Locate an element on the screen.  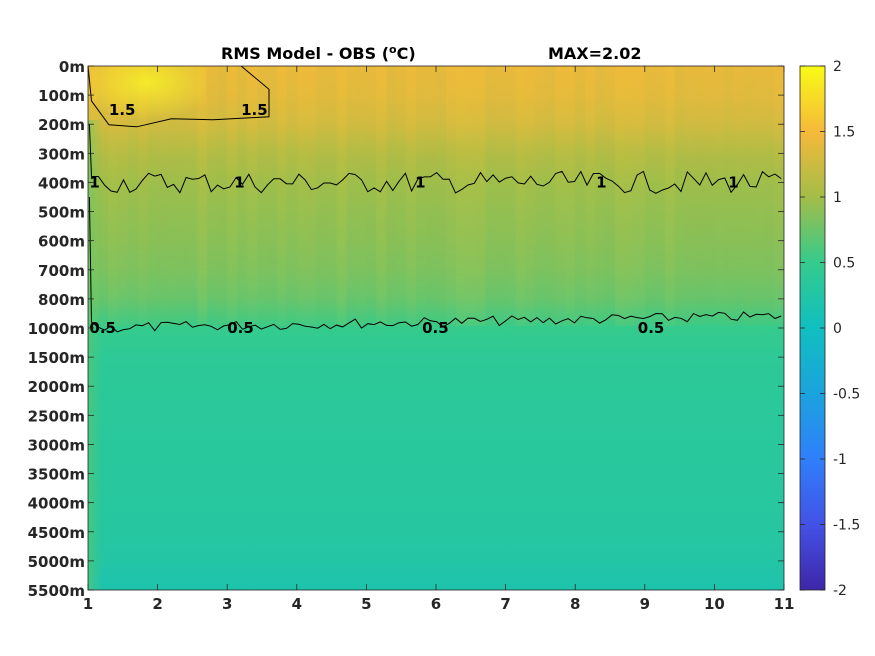
x-tick-label: 7 is located at coordinates (505, 604).